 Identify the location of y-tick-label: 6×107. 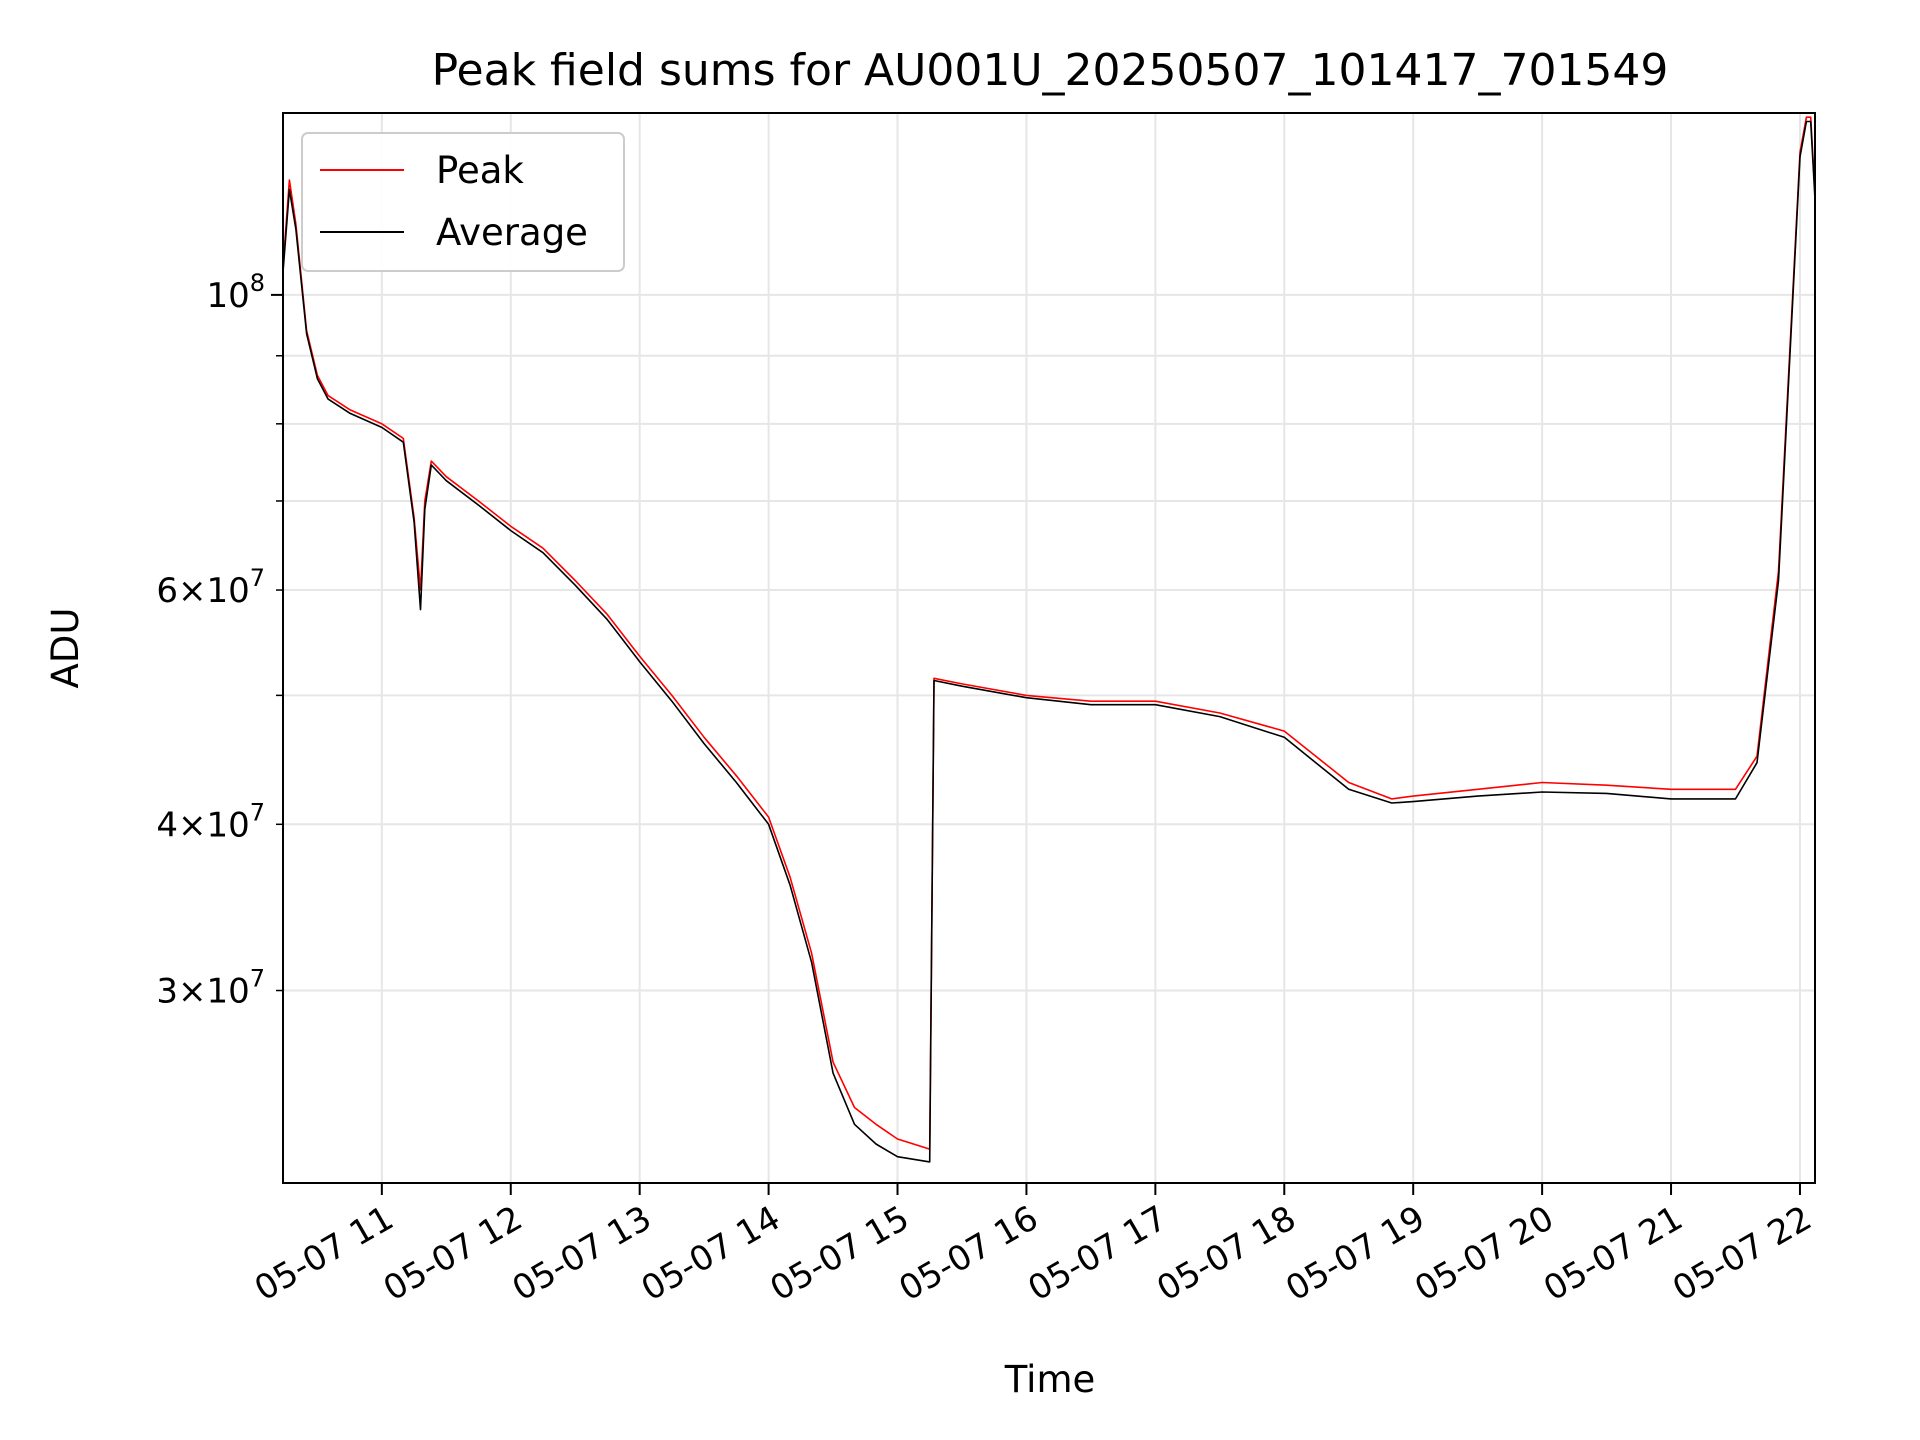
(210, 587).